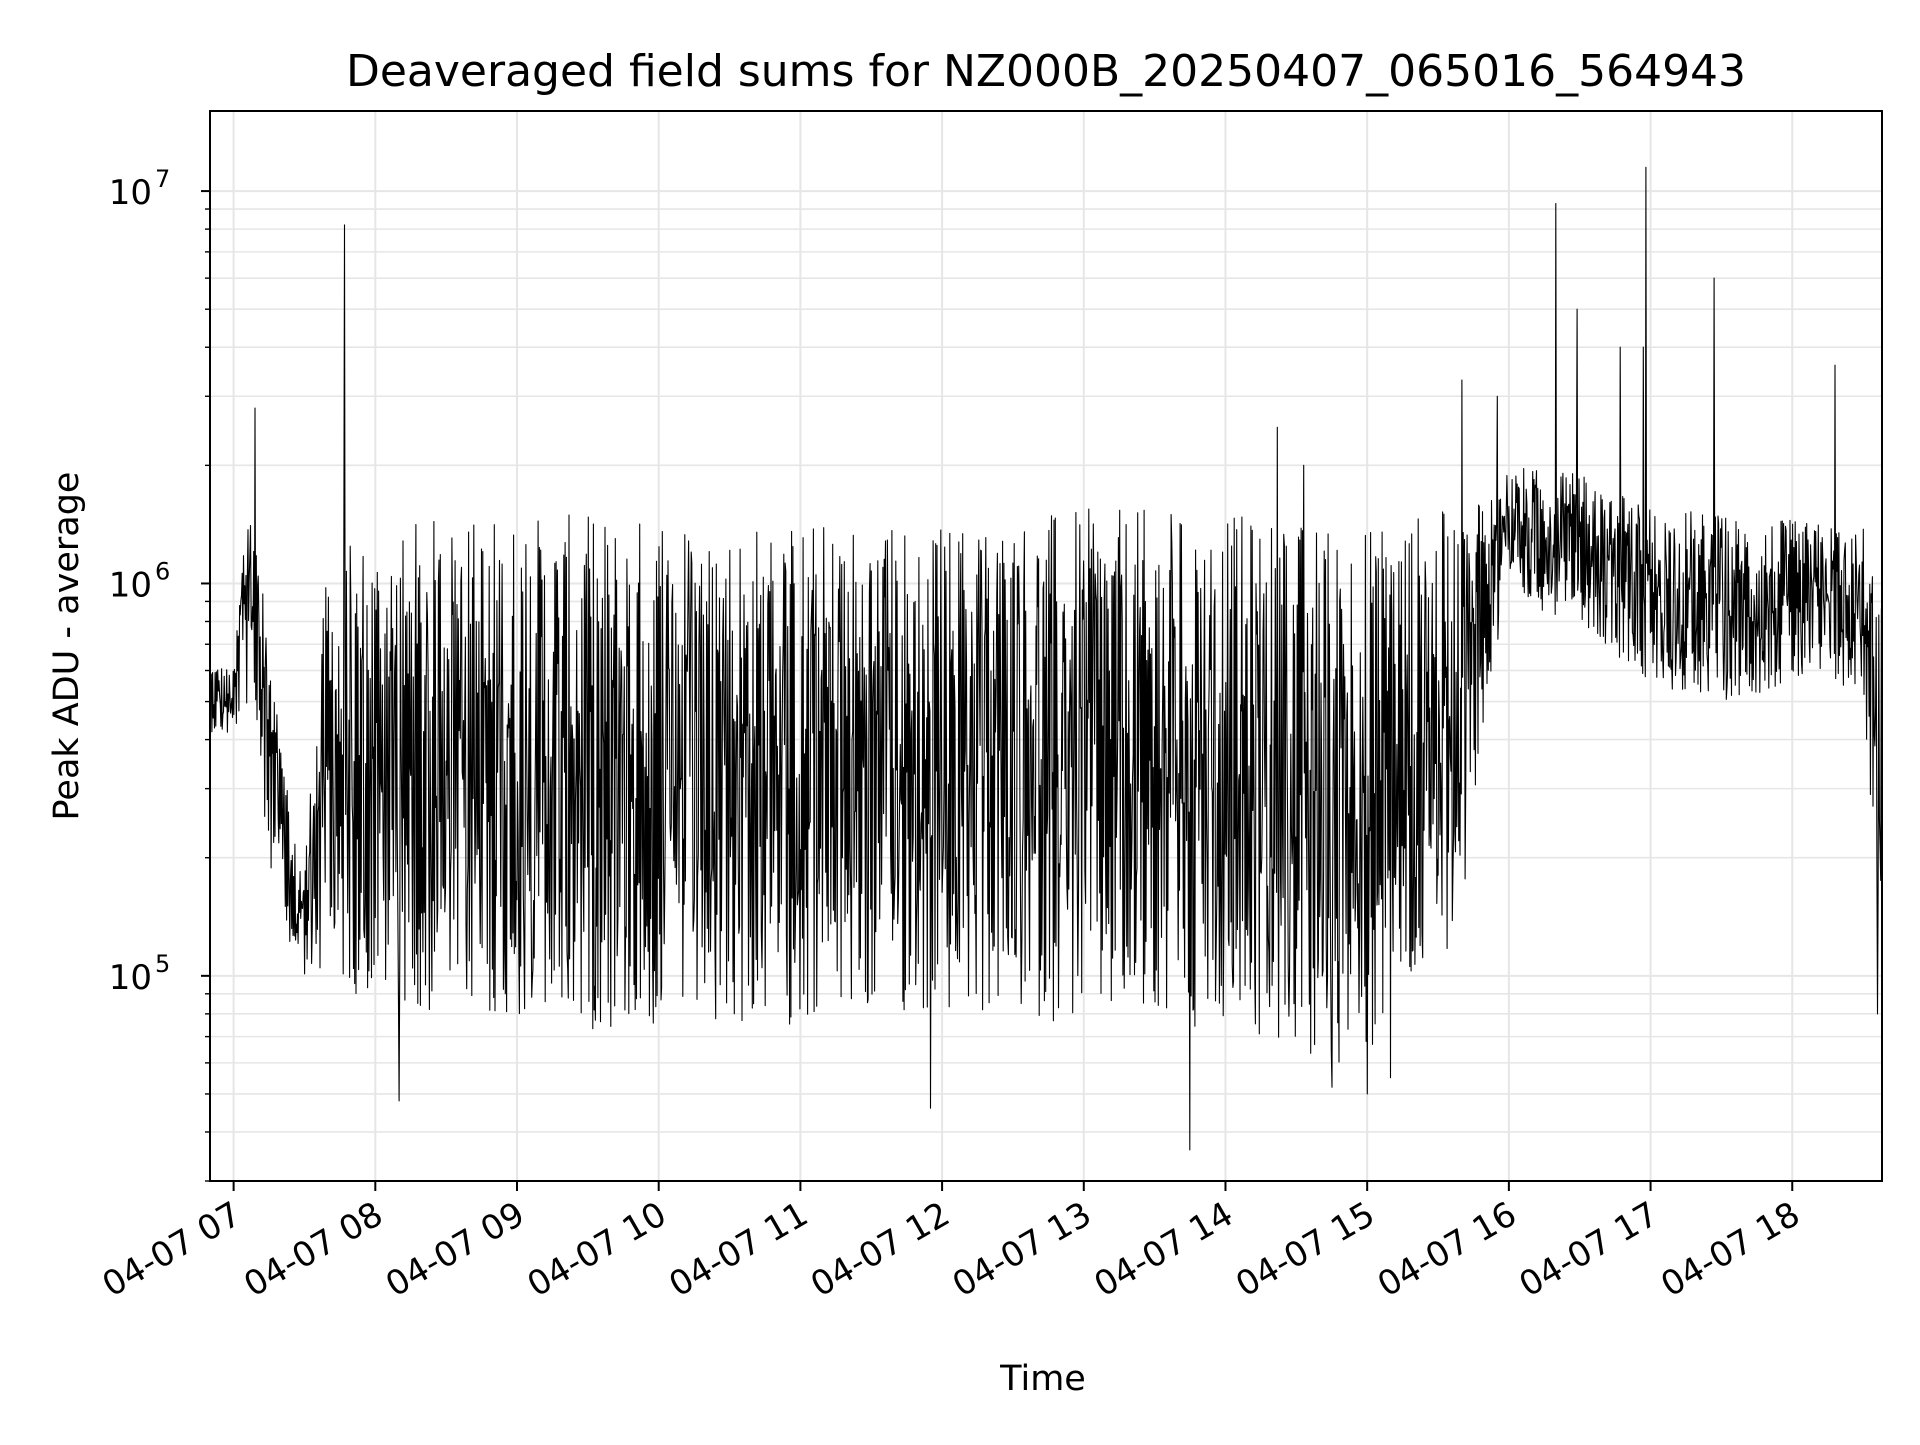  I want to click on x-axis-label: Time, so click(1042, 1379).